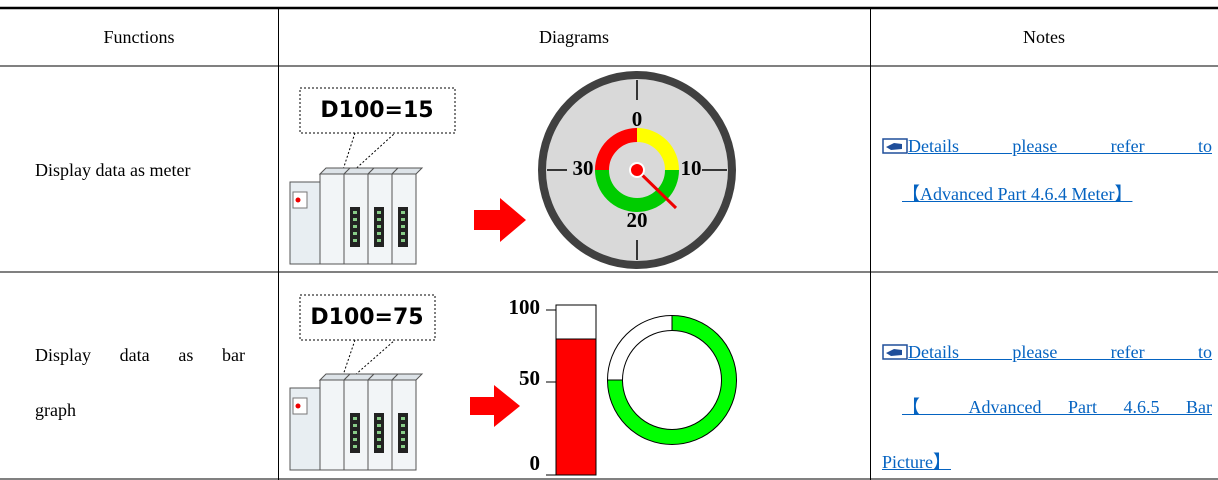 This screenshot has width=1218, height=480. Describe the element at coordinates (576, 407) in the screenshot. I see `bar-fill` at that location.